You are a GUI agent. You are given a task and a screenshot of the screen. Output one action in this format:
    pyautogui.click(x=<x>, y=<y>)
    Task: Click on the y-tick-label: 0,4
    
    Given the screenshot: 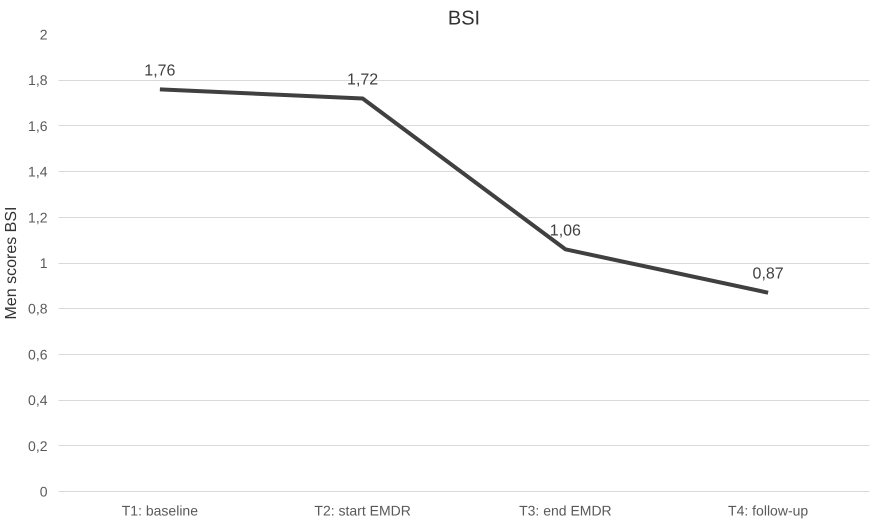 What is the action you would take?
    pyautogui.click(x=38, y=400)
    